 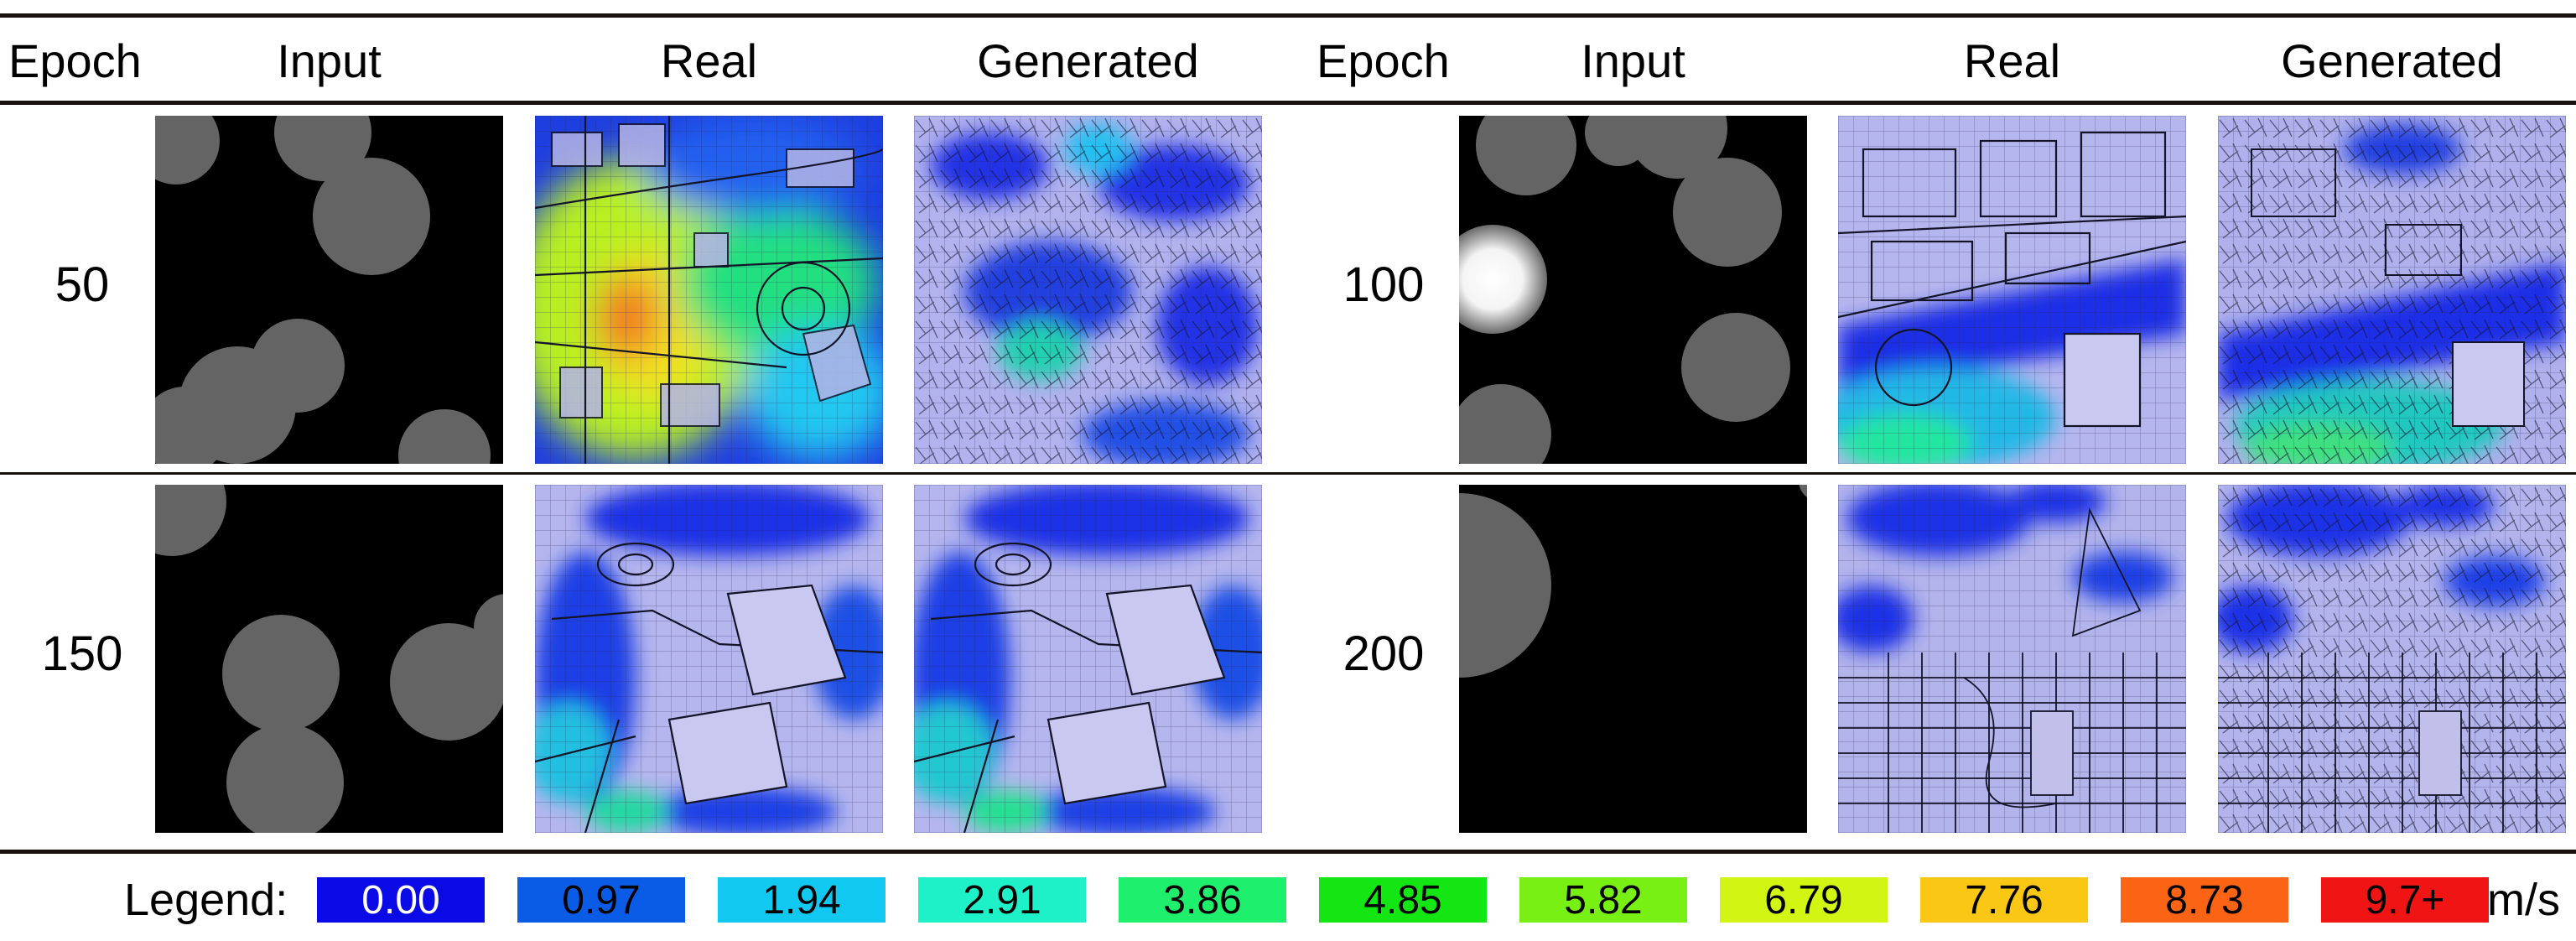 I want to click on legend-unit: m/s, so click(x=2523, y=900).